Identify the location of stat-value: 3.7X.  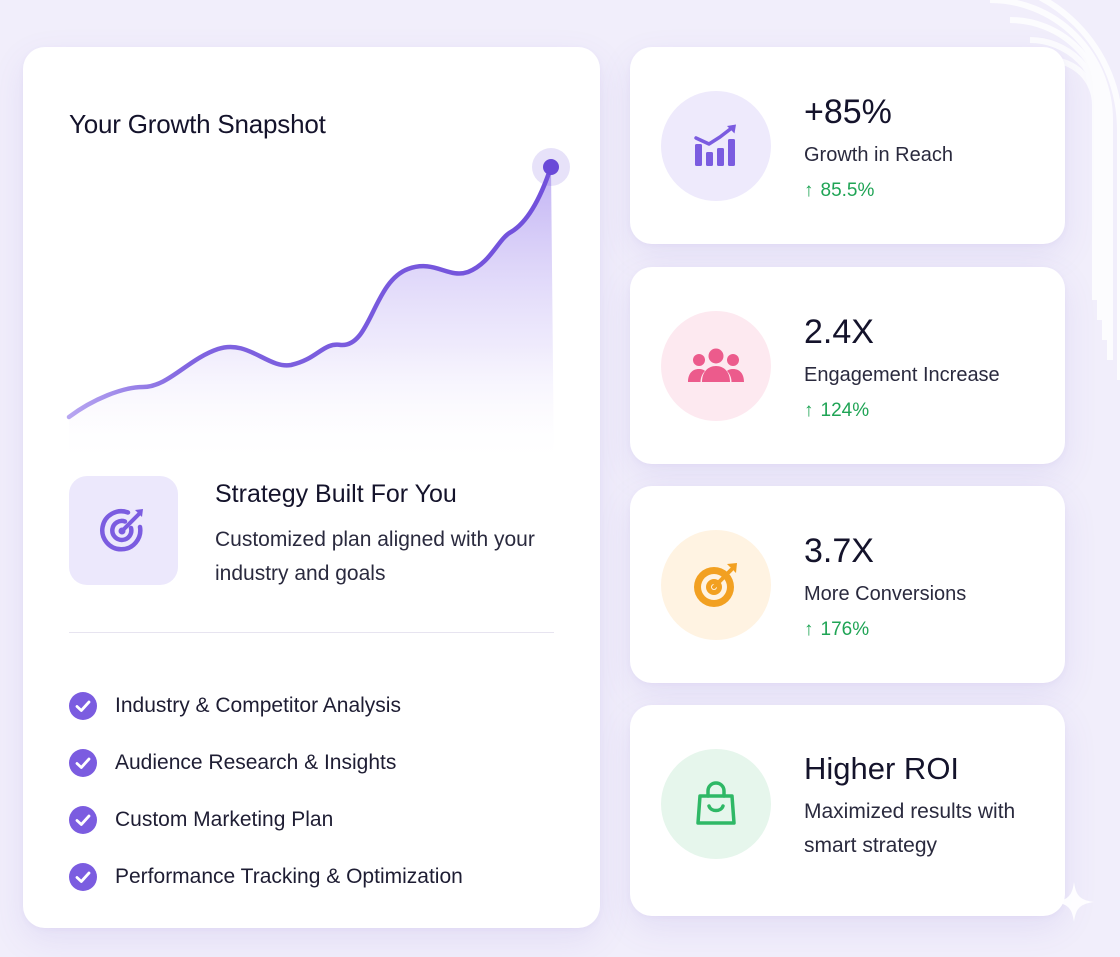
(839, 551).